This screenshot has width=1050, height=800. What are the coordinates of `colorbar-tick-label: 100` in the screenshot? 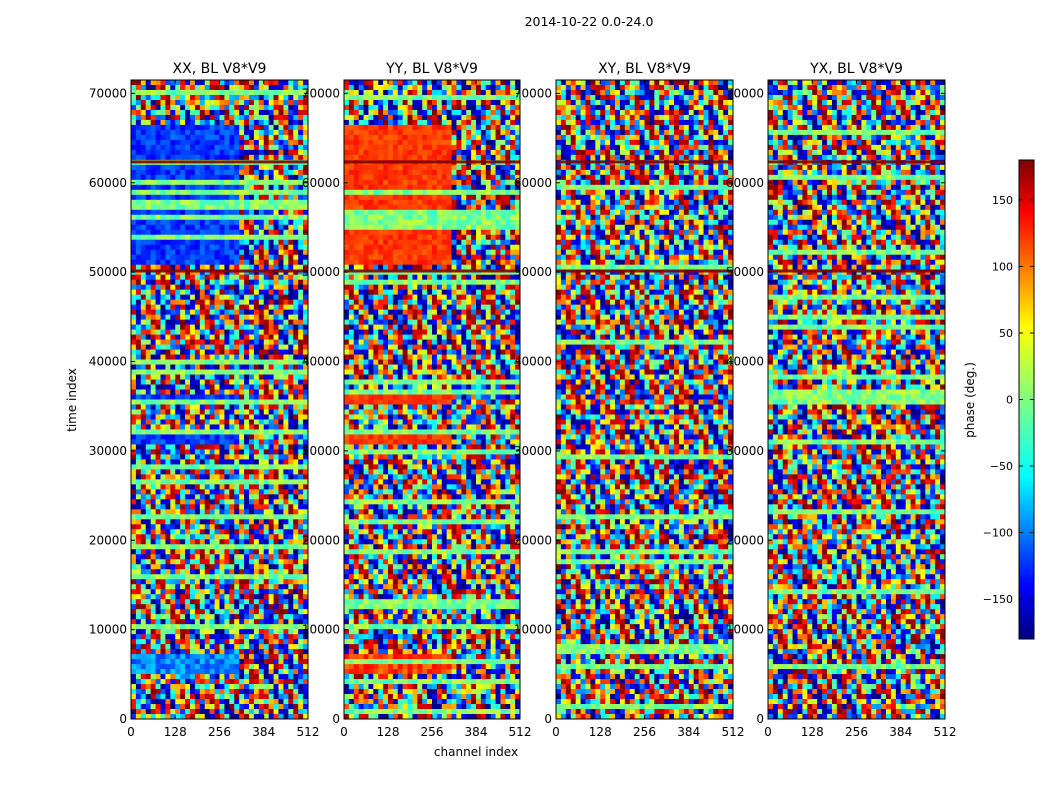 It's located at (1002, 266).